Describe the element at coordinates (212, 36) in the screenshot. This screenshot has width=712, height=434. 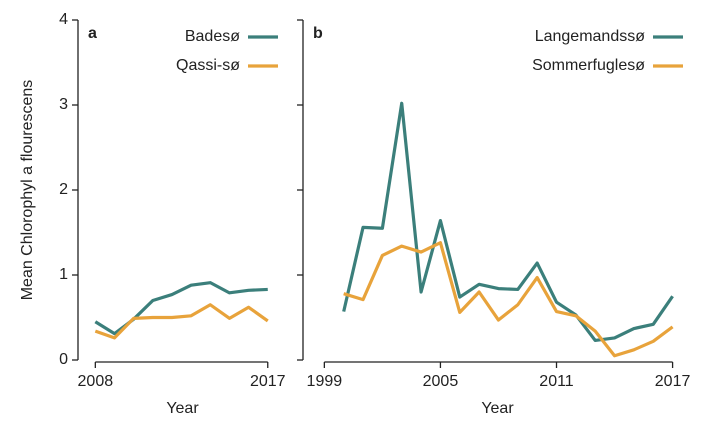
I see `legend-label: Badesø` at that location.